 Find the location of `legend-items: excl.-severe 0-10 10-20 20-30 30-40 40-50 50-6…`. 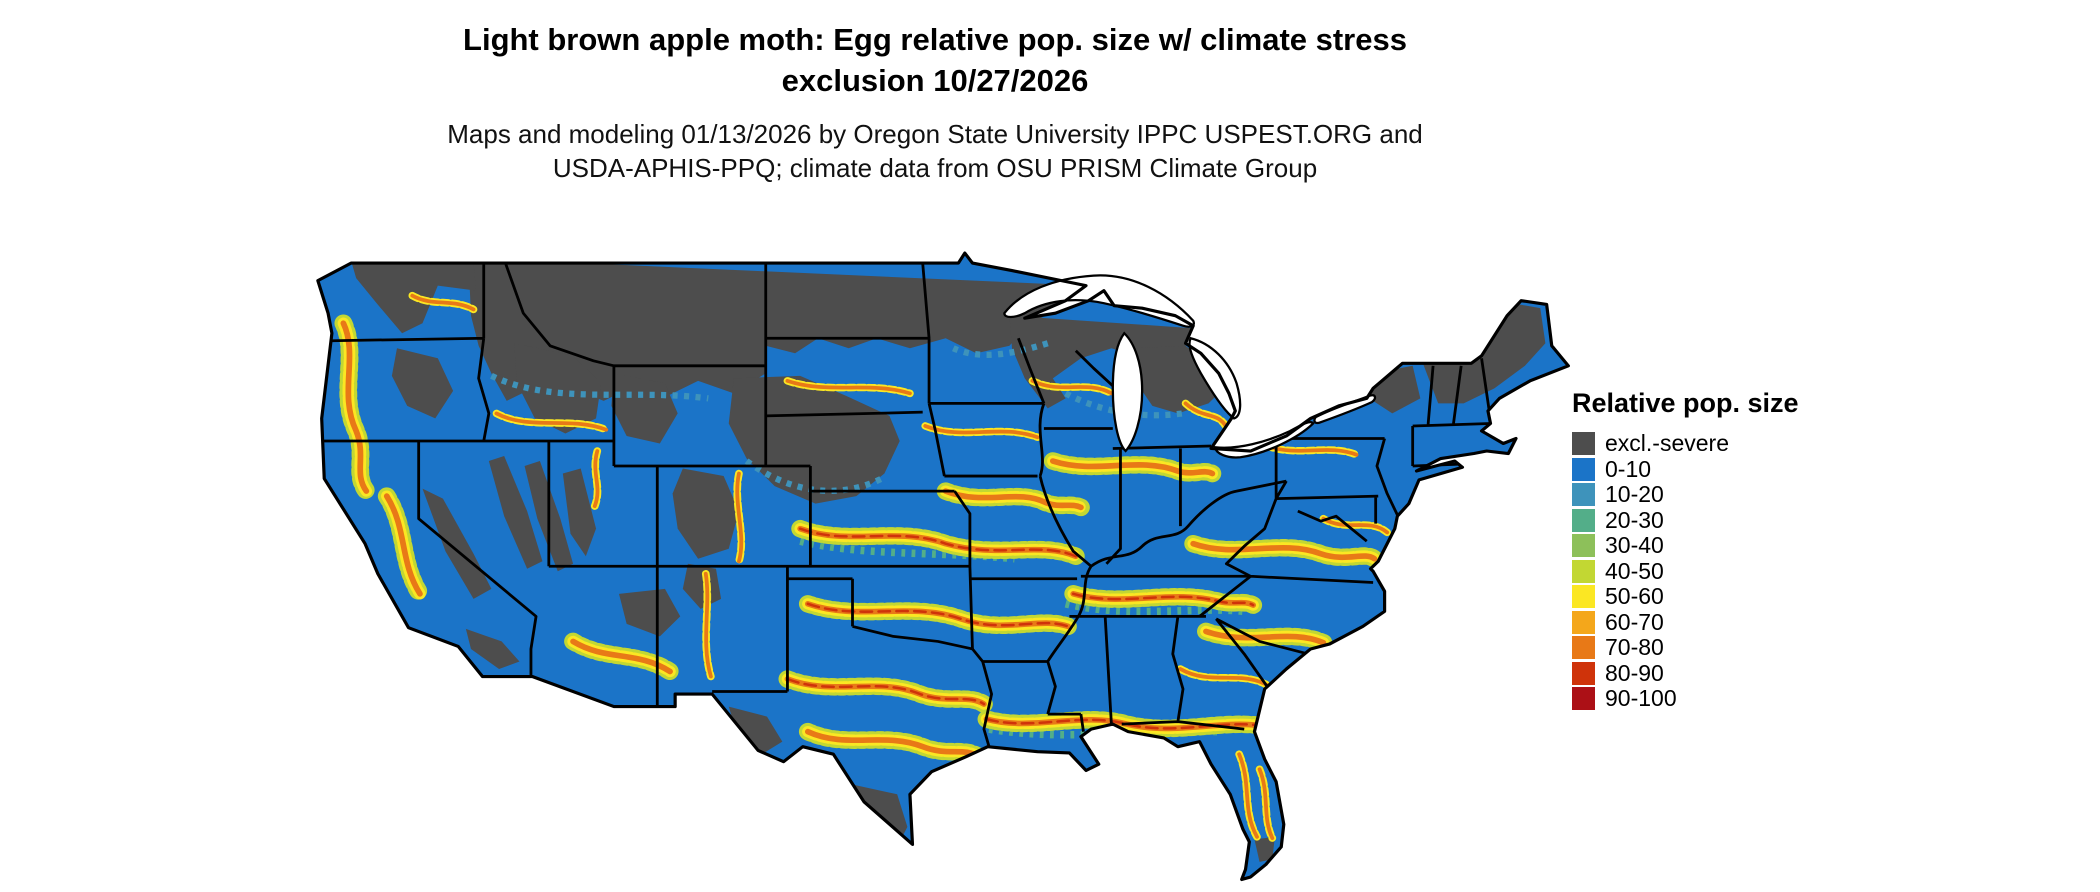

legend-items: excl.-severe 0-10 10-20 20-30 30-40 40-50 50-6… is located at coordinates (1685, 571).